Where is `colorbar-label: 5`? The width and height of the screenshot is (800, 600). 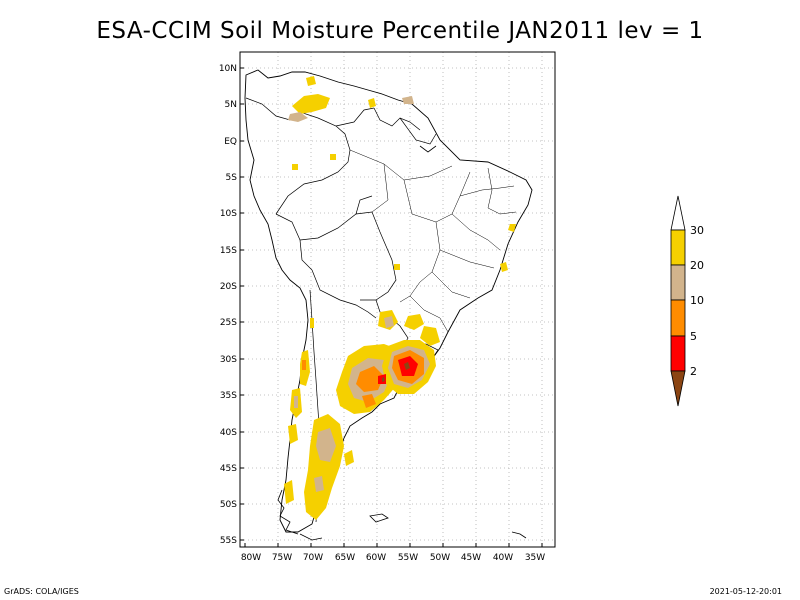
colorbar-label: 5 is located at coordinates (693, 336).